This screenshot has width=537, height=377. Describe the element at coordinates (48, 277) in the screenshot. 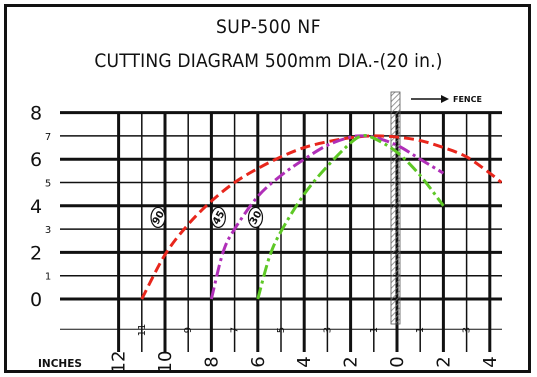

I see `y-tick-label-minor: 1` at that location.